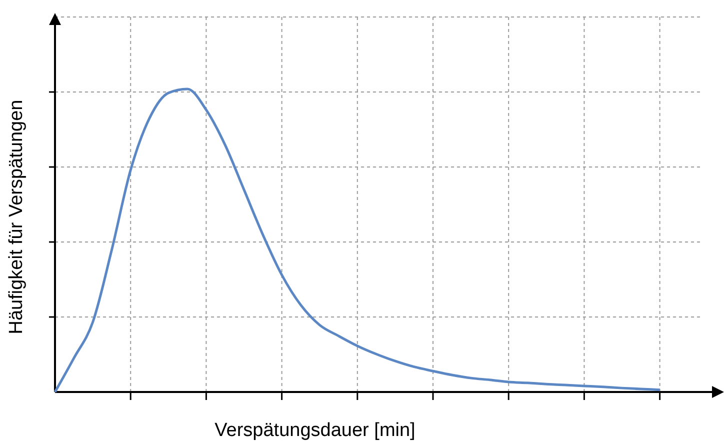  Describe the element at coordinates (315, 430) in the screenshot. I see `x-axis-title: Verspätungsdauer [min]` at that location.